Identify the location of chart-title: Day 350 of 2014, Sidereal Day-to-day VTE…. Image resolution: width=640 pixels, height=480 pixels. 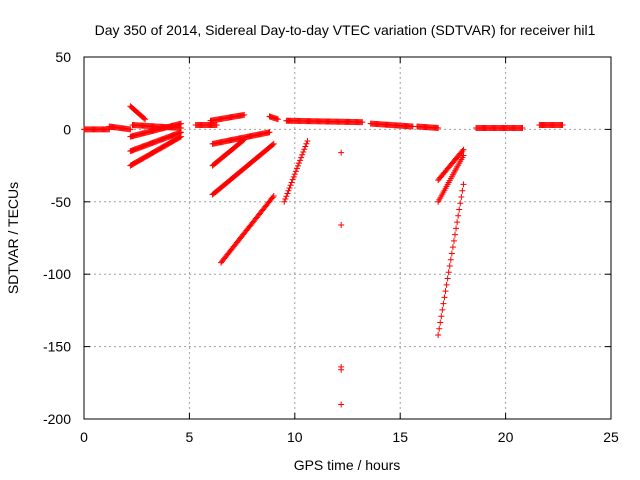
(345, 30).